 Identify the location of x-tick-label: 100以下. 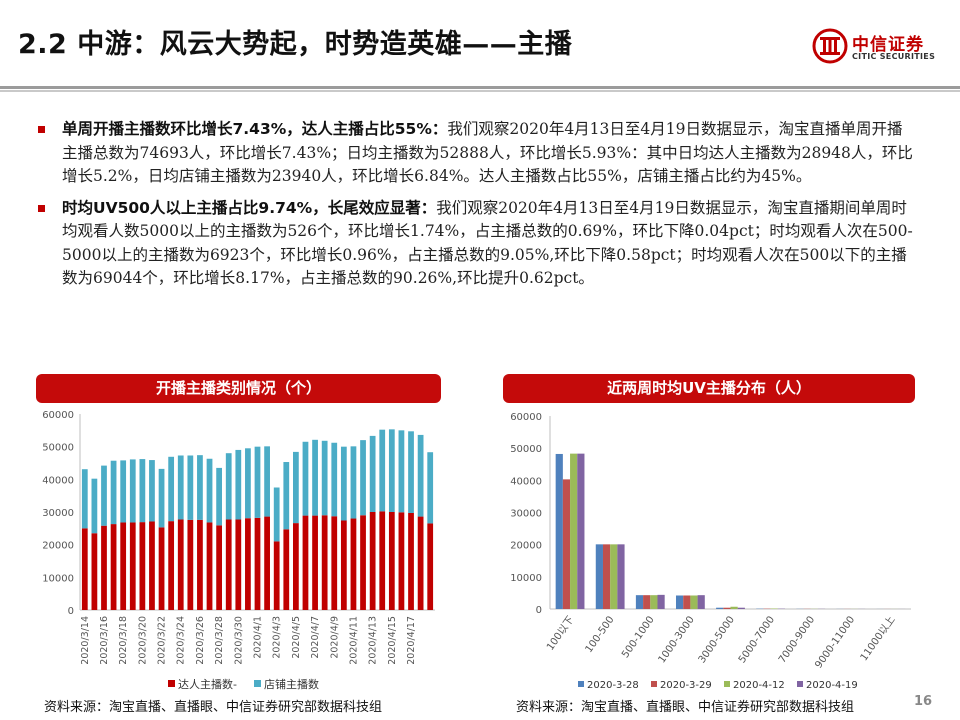
(560, 633).